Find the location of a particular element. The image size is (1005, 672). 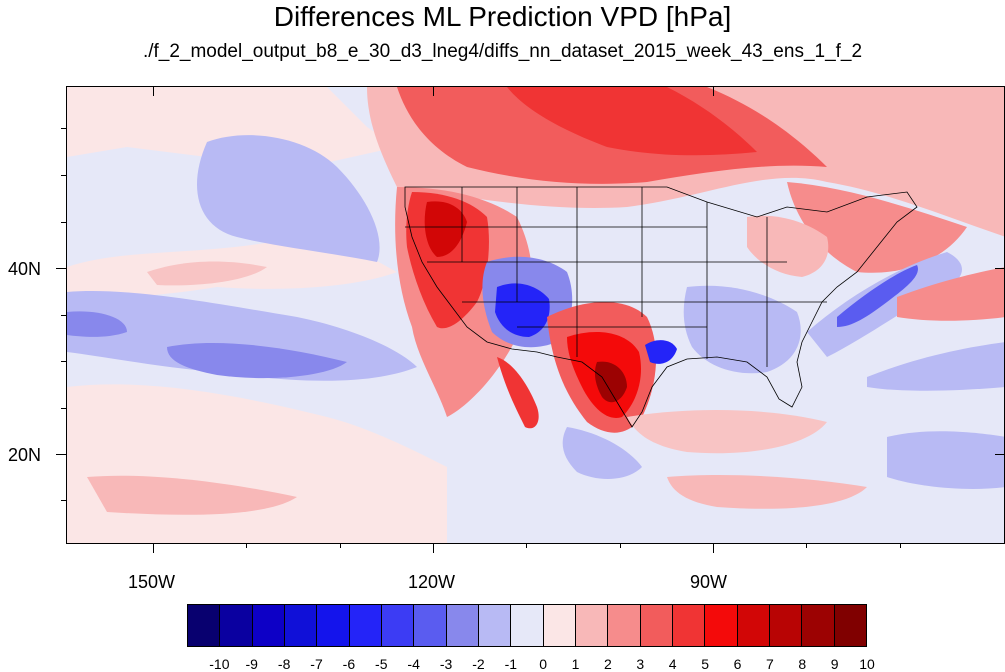

gulf-warm is located at coordinates (727, 432).